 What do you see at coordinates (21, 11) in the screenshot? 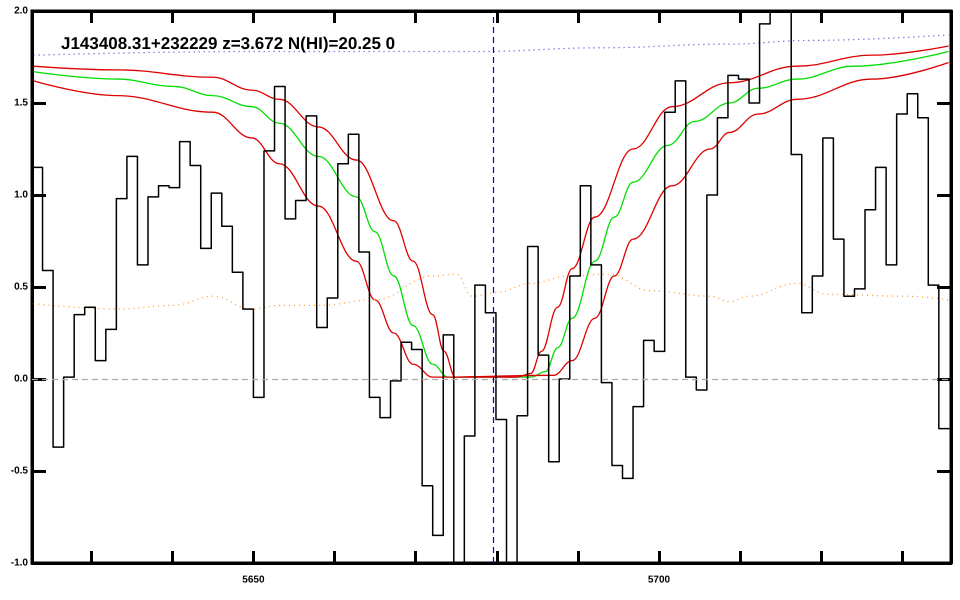
I see `y-tick-label: 2.0` at bounding box center [21, 11].